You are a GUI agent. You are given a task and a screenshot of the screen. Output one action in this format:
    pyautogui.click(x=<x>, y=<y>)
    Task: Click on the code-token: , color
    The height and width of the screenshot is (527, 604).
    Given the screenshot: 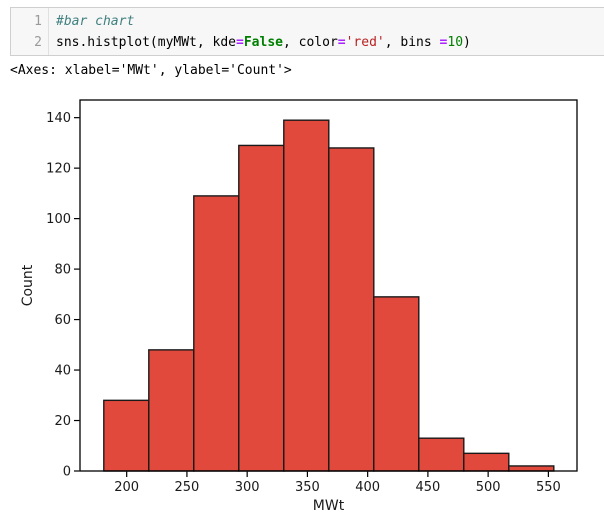 What is the action you would take?
    pyautogui.click(x=310, y=42)
    